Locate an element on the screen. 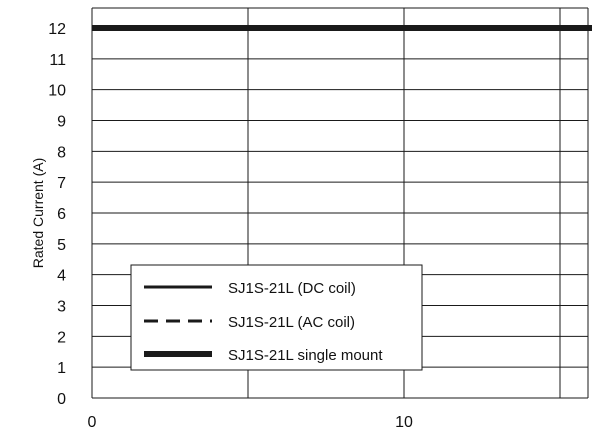  y-tick-label: 5 is located at coordinates (61, 245).